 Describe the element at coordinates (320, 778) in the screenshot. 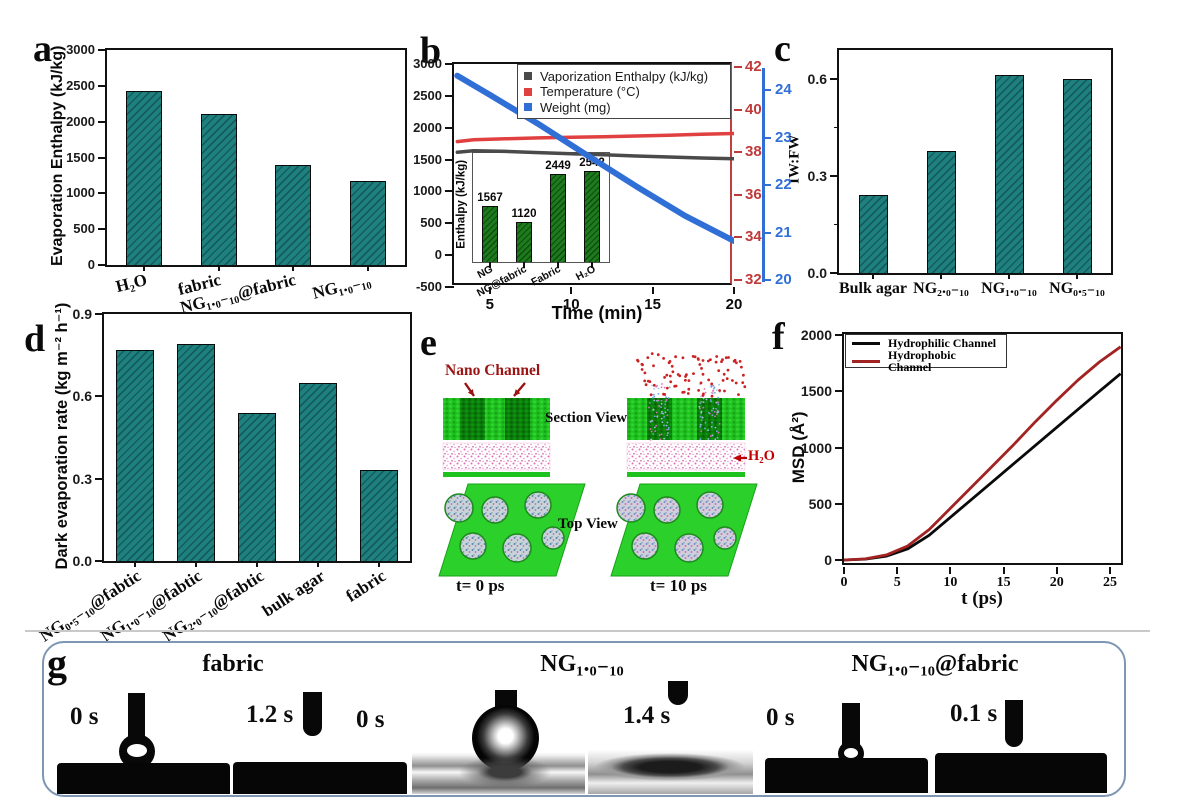

I see `fabric-surface-photo` at that location.